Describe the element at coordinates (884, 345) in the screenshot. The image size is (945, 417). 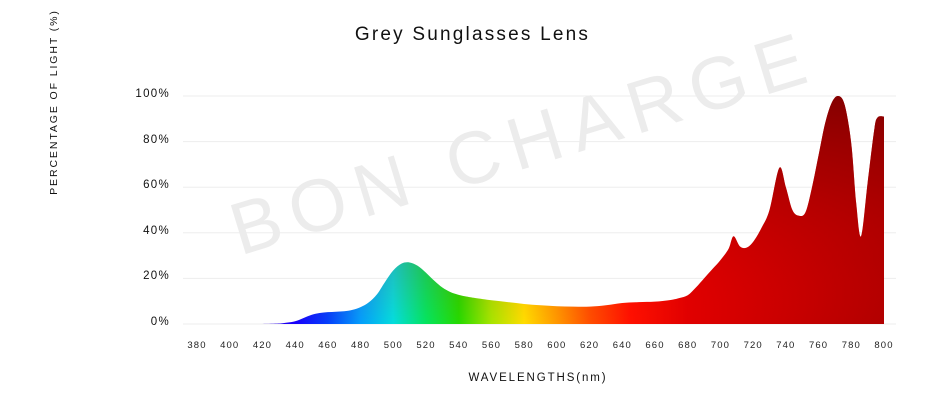
I see `x-tick-label: 800` at that location.